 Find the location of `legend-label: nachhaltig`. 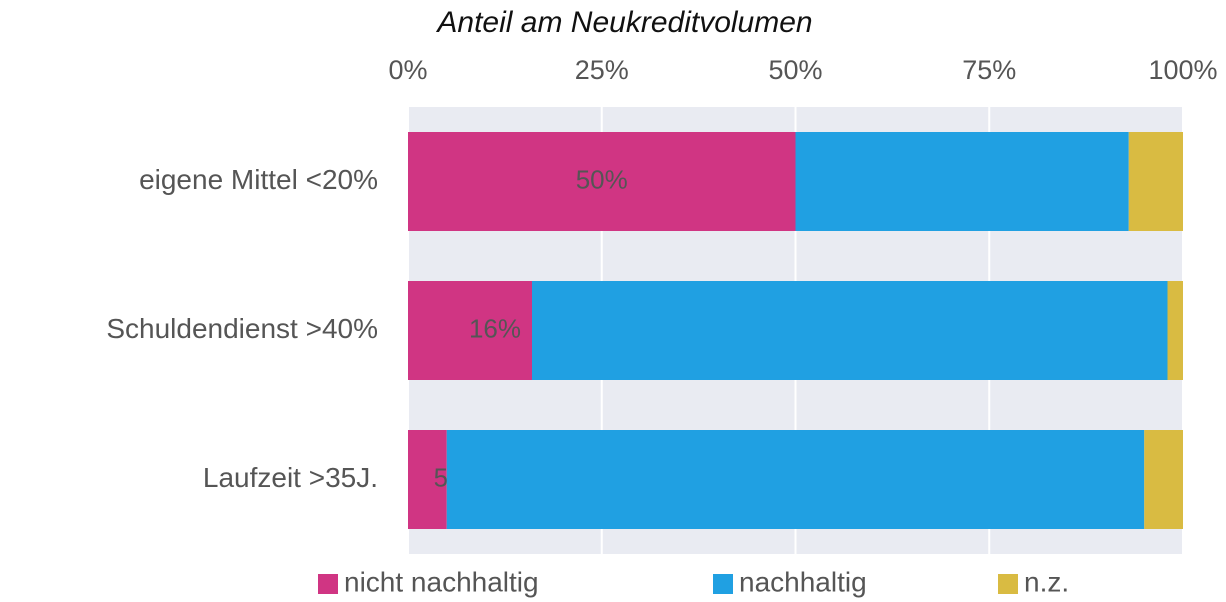

legend-label: nachhaltig is located at coordinates (803, 581).